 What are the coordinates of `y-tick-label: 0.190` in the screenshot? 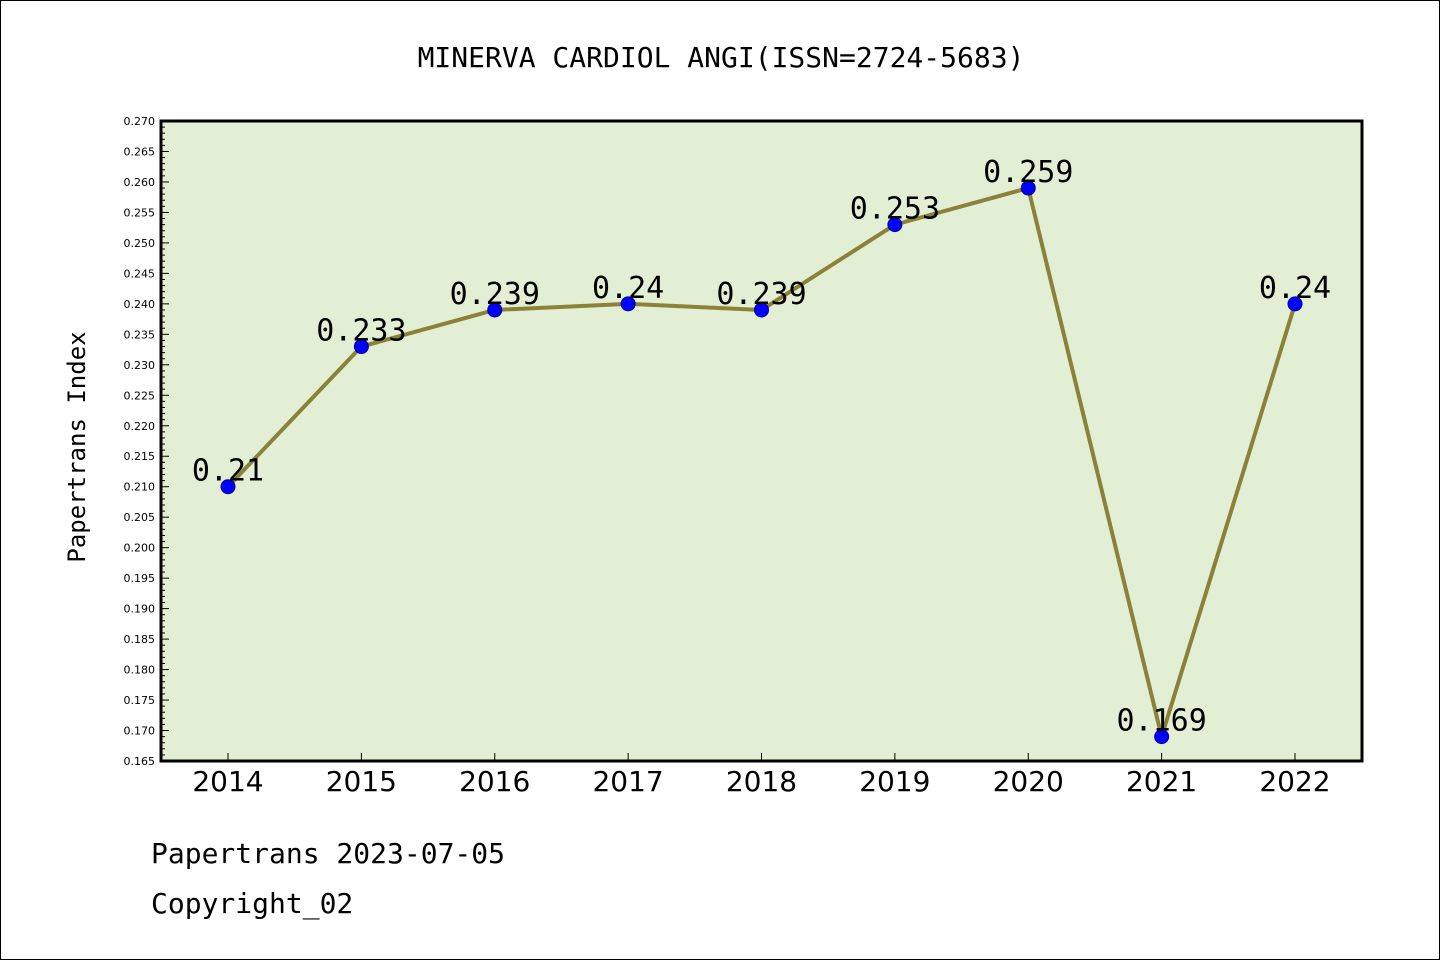 It's located at (140, 609).